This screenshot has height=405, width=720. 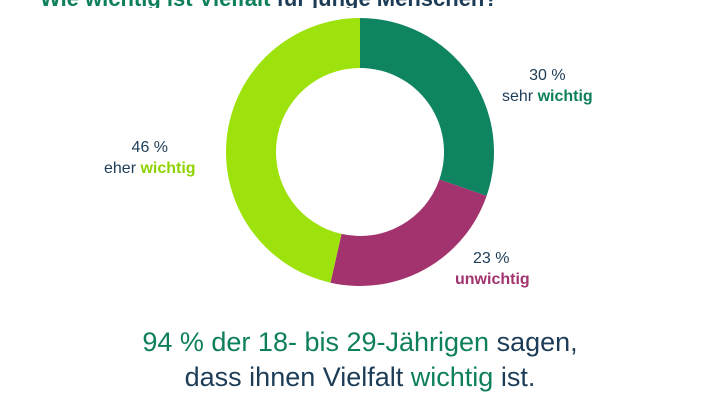 I want to click on summary-line-2: dass ihnen Vielfalt wichtig ist., so click(x=360, y=377).